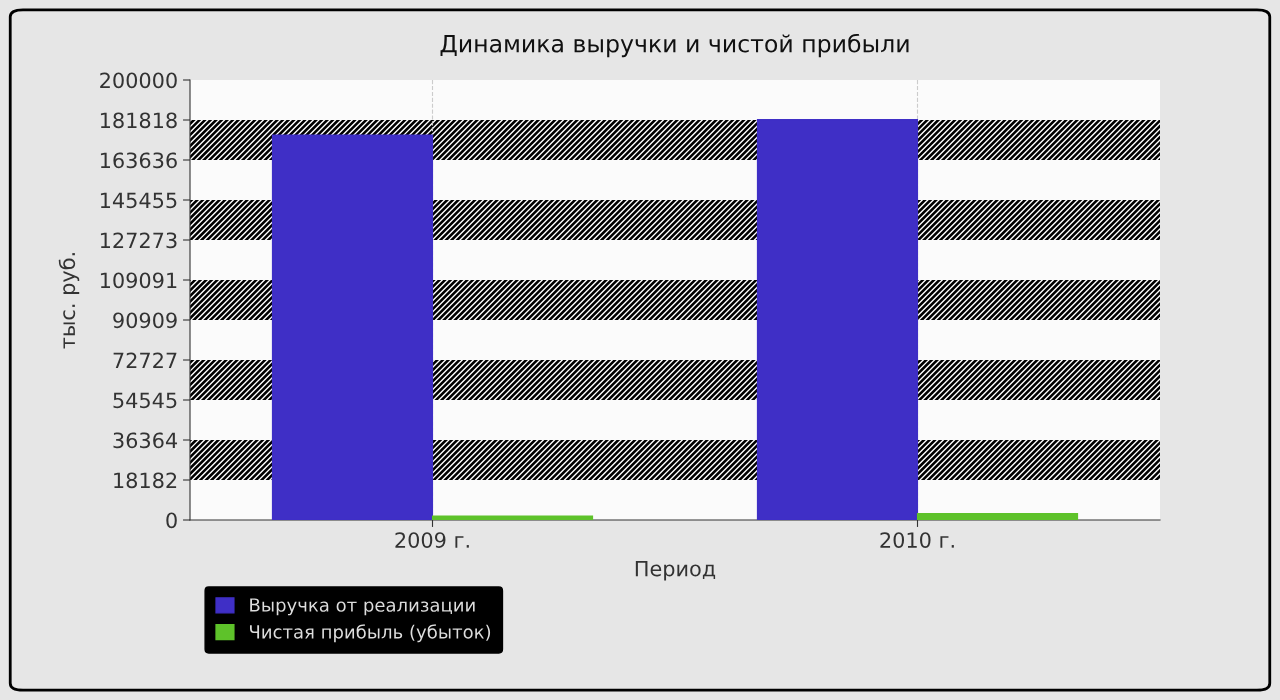 Image resolution: width=1280 pixels, height=700 pixels. Describe the element at coordinates (145, 480) in the screenshot. I see `y-tick-label: 18182` at that location.